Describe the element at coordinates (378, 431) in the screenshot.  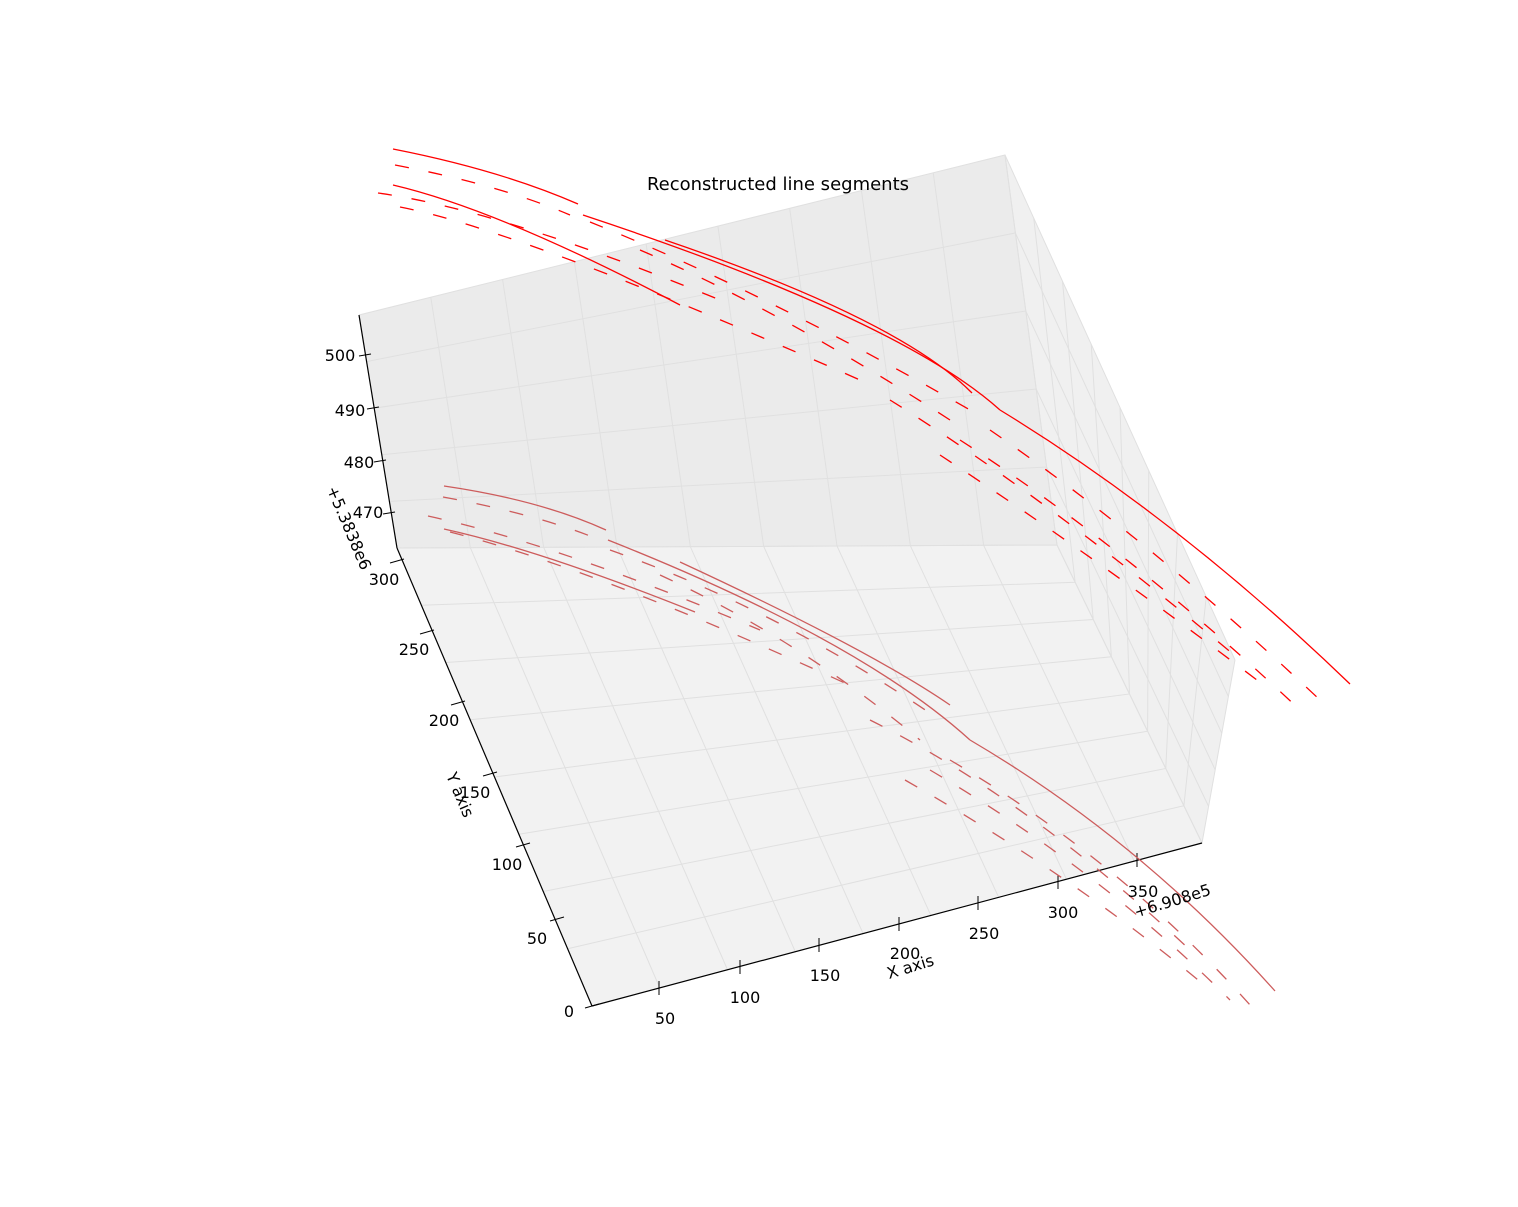
I see `z-axis-line` at that location.